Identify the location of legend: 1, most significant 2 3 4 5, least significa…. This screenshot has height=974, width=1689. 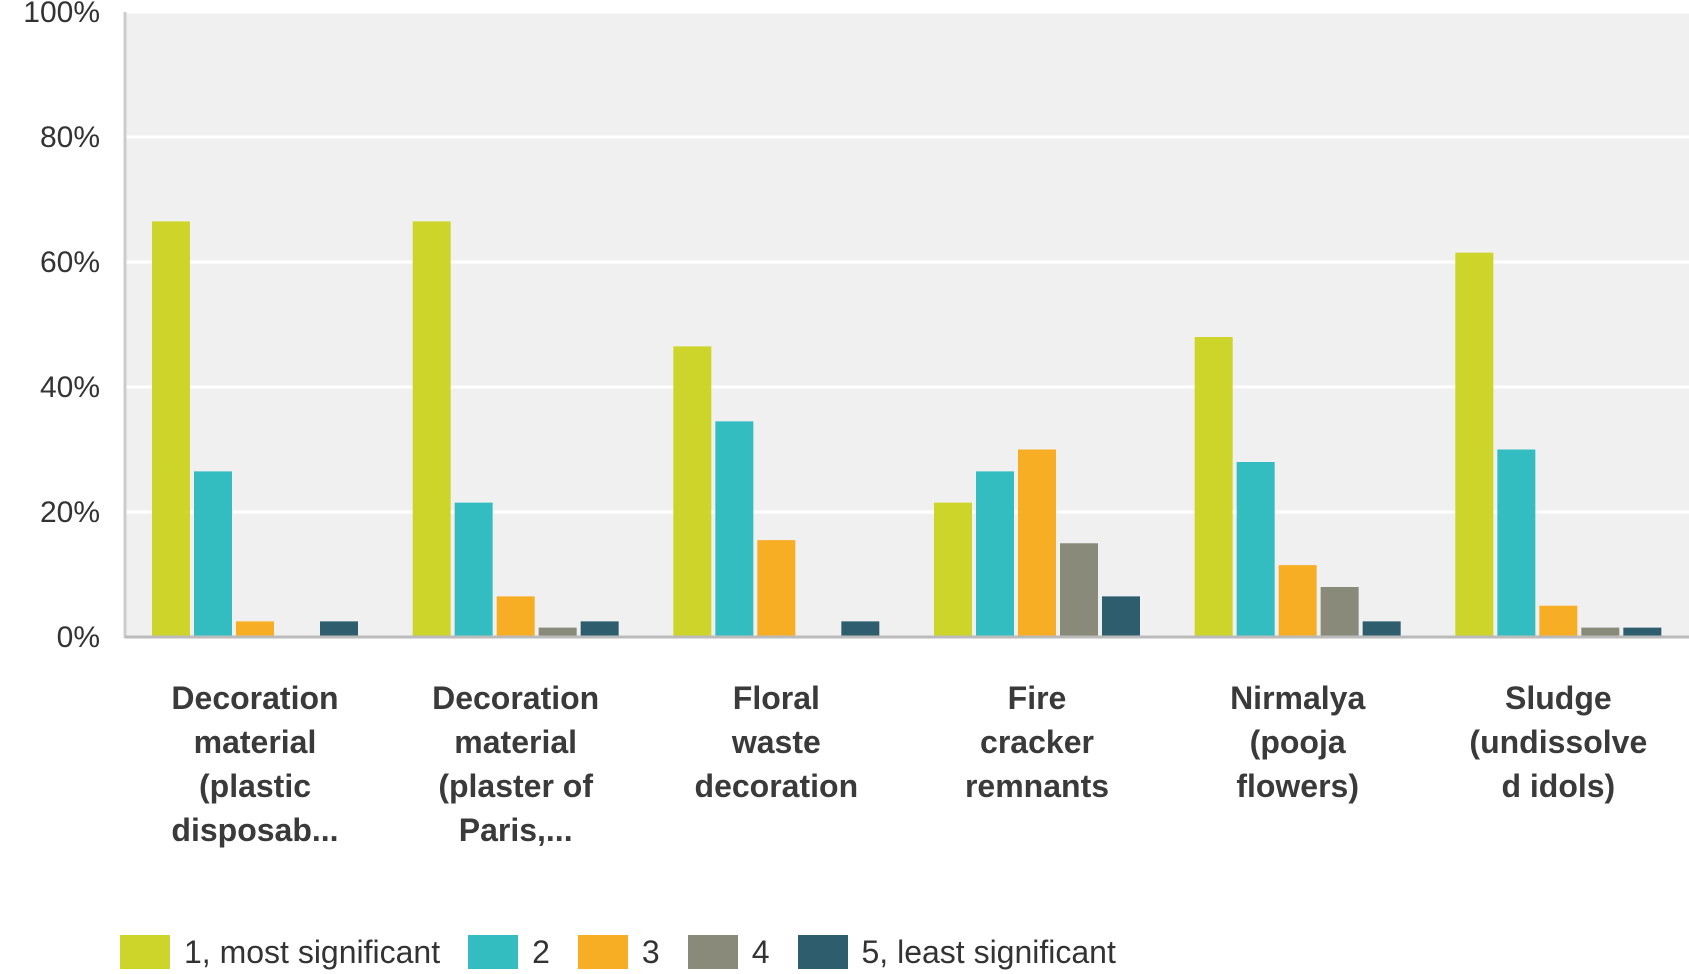
(632, 952).